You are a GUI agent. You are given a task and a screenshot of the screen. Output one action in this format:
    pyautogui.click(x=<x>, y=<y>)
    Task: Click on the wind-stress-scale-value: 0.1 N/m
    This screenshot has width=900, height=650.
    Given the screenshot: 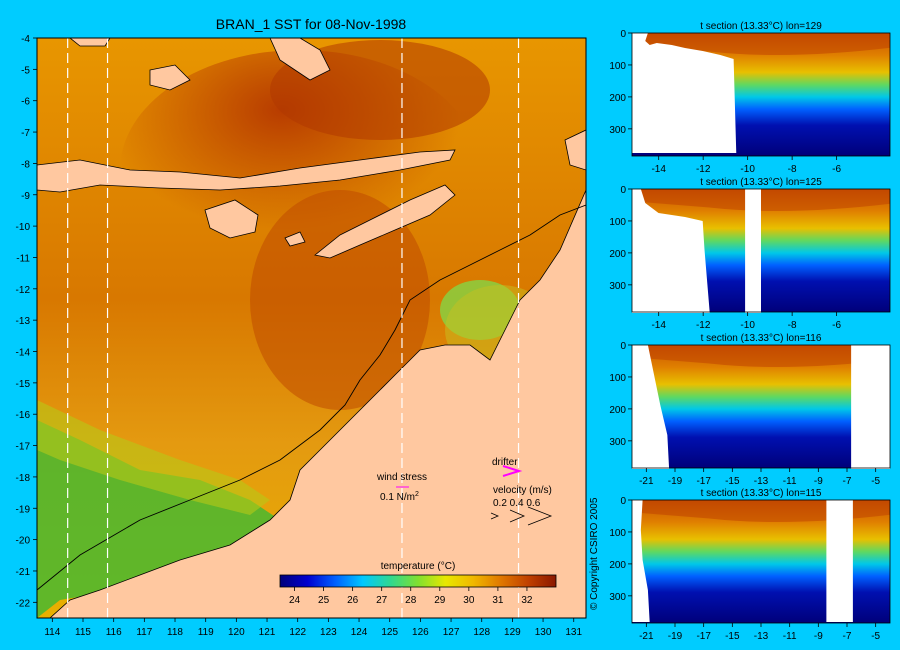 What is the action you would take?
    pyautogui.click(x=397, y=497)
    